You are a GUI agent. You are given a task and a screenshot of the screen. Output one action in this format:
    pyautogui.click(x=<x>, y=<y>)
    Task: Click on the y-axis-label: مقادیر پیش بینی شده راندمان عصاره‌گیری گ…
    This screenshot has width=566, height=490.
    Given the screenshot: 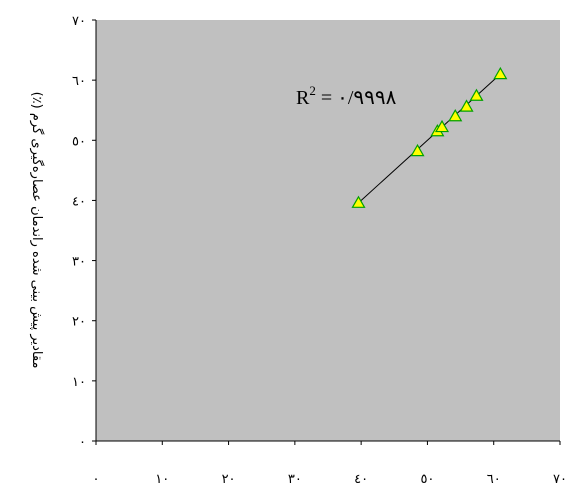 What is the action you would take?
    pyautogui.click(x=37, y=230)
    